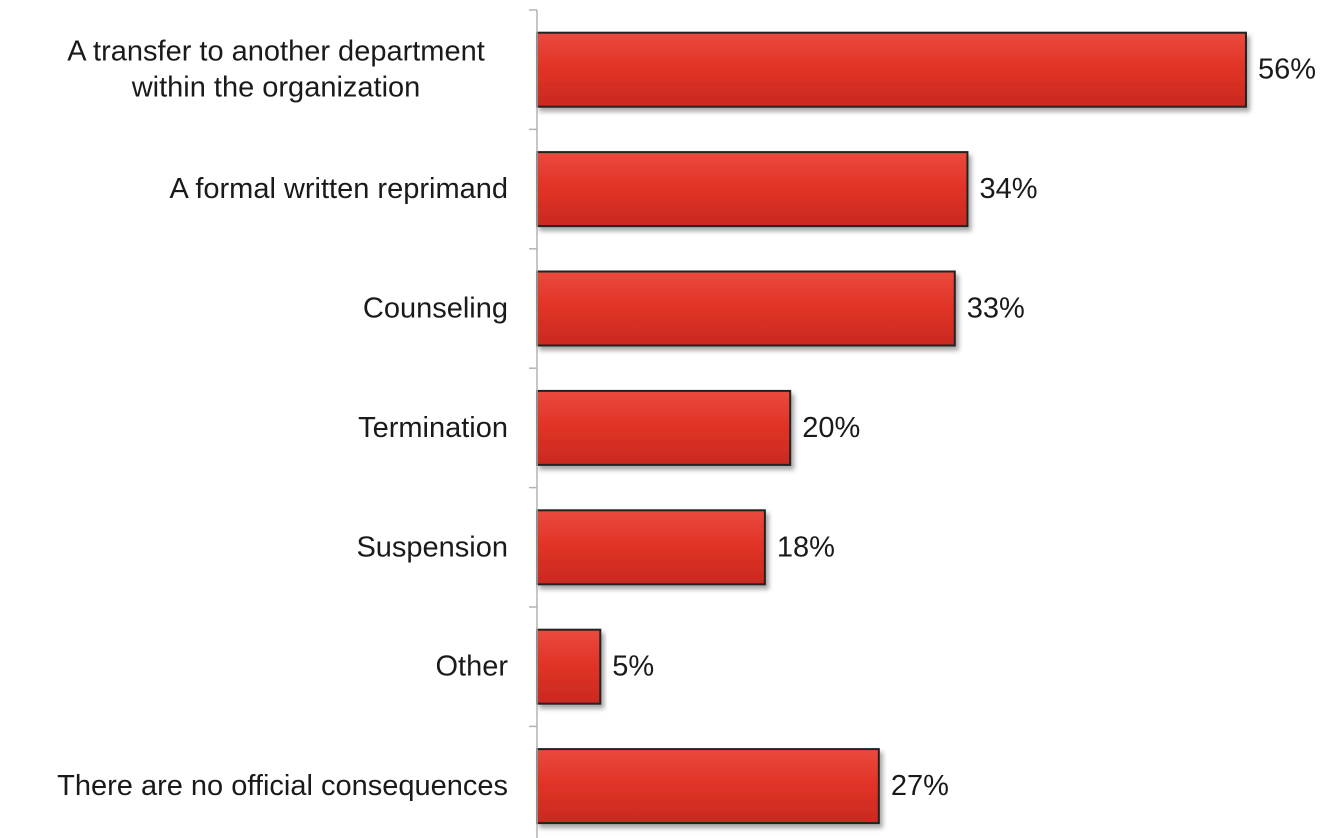 This screenshot has width=1328, height=838. I want to click on value-label-4: 20%, so click(831, 428).